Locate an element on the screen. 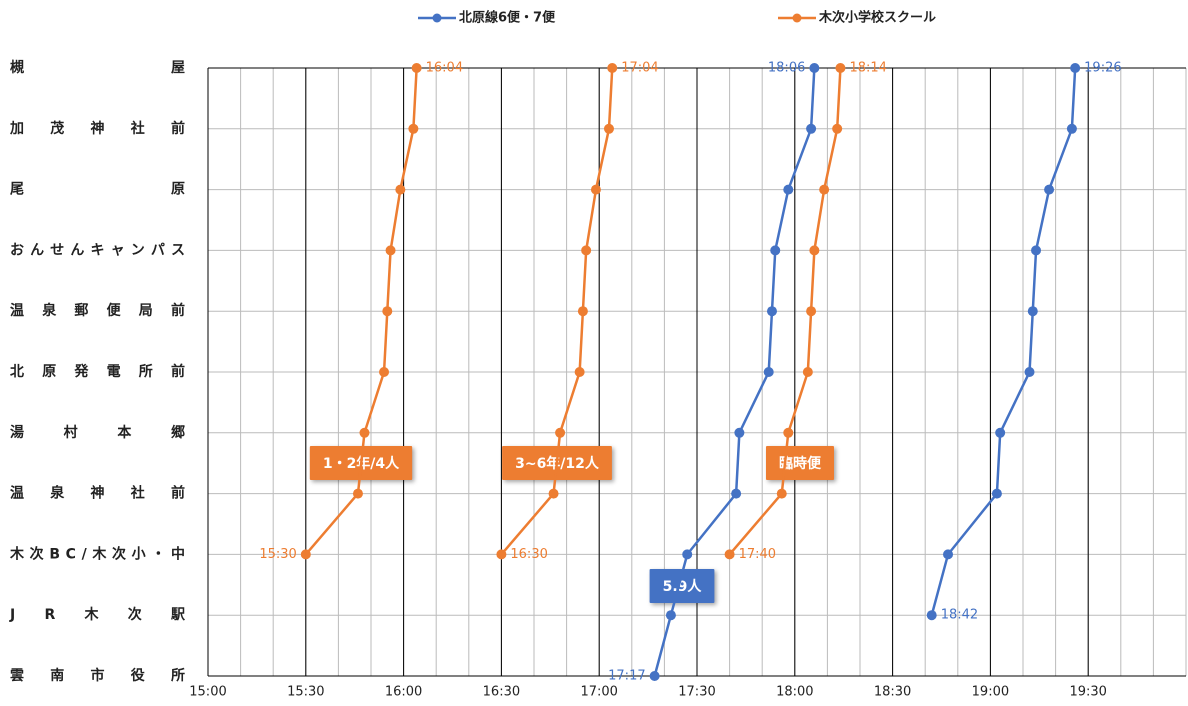  x-tick-label: 19:30 is located at coordinates (1087, 692).